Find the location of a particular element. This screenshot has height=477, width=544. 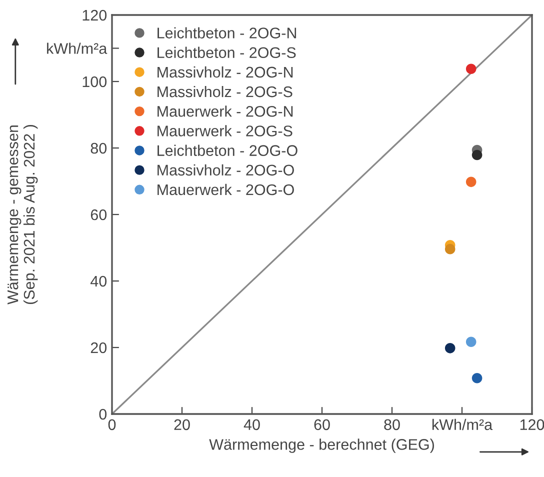

y-tick-label: 20 is located at coordinates (98, 348).